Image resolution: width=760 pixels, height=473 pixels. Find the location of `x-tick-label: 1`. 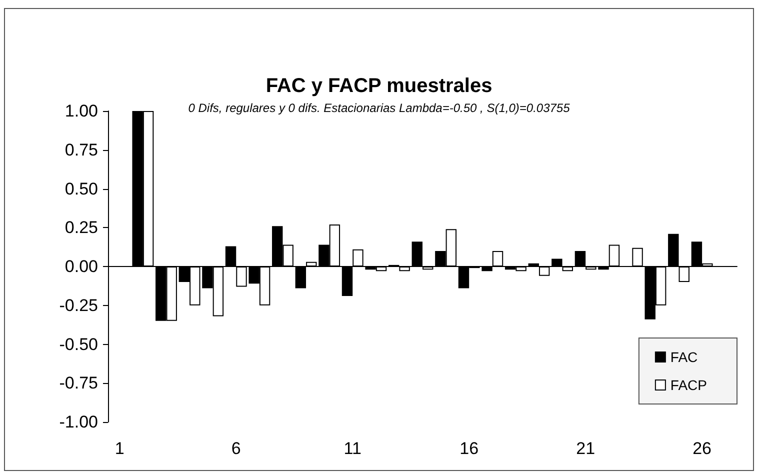

x-tick-label: 1 is located at coordinates (119, 448).